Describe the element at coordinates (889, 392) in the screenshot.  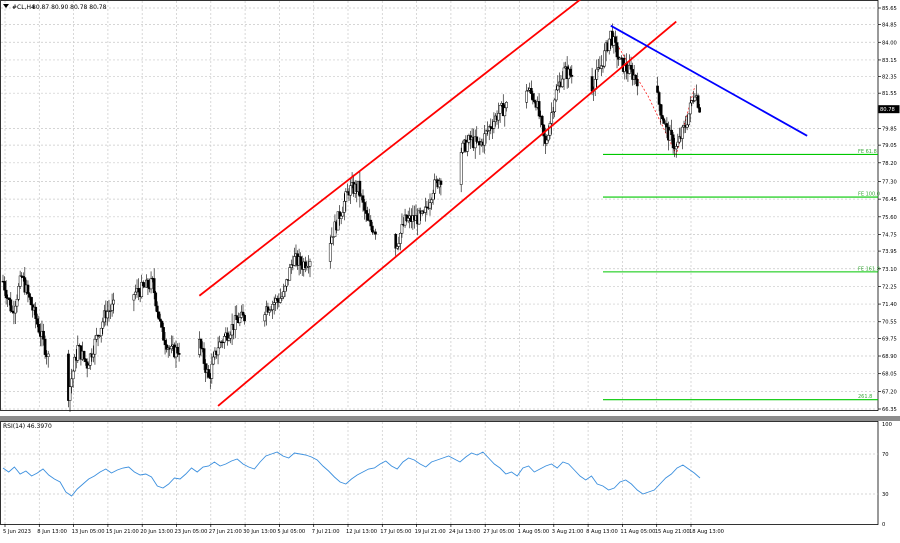
I see `price-tick-label: 67.20` at that location.